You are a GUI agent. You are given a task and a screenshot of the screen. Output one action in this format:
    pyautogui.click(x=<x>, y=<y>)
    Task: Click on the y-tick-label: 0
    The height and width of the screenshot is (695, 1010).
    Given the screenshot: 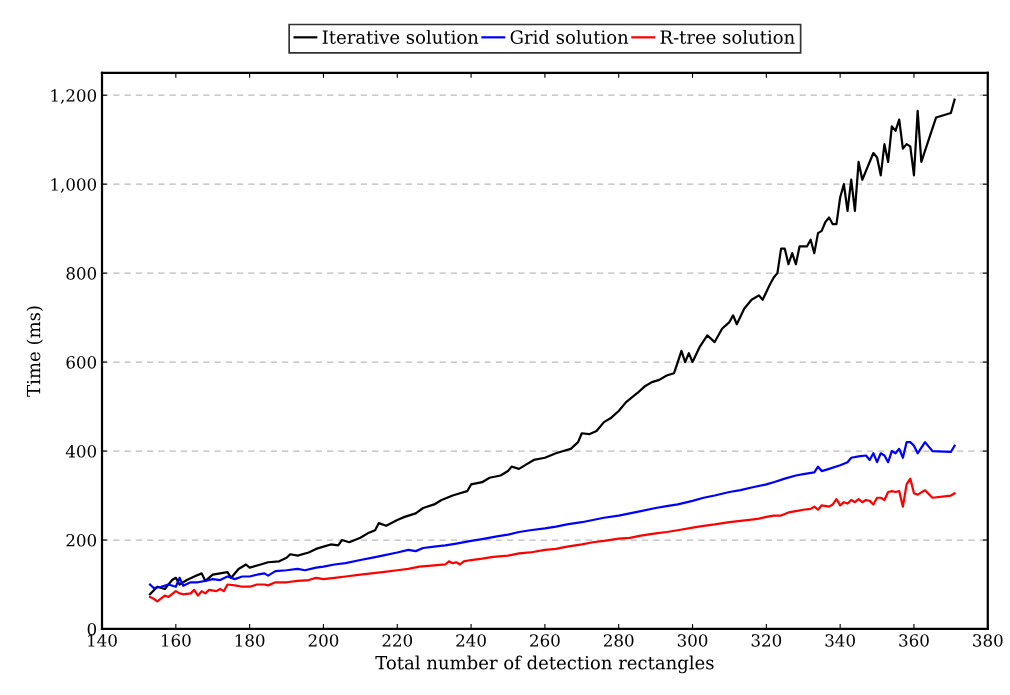 What is the action you would take?
    pyautogui.click(x=92, y=629)
    